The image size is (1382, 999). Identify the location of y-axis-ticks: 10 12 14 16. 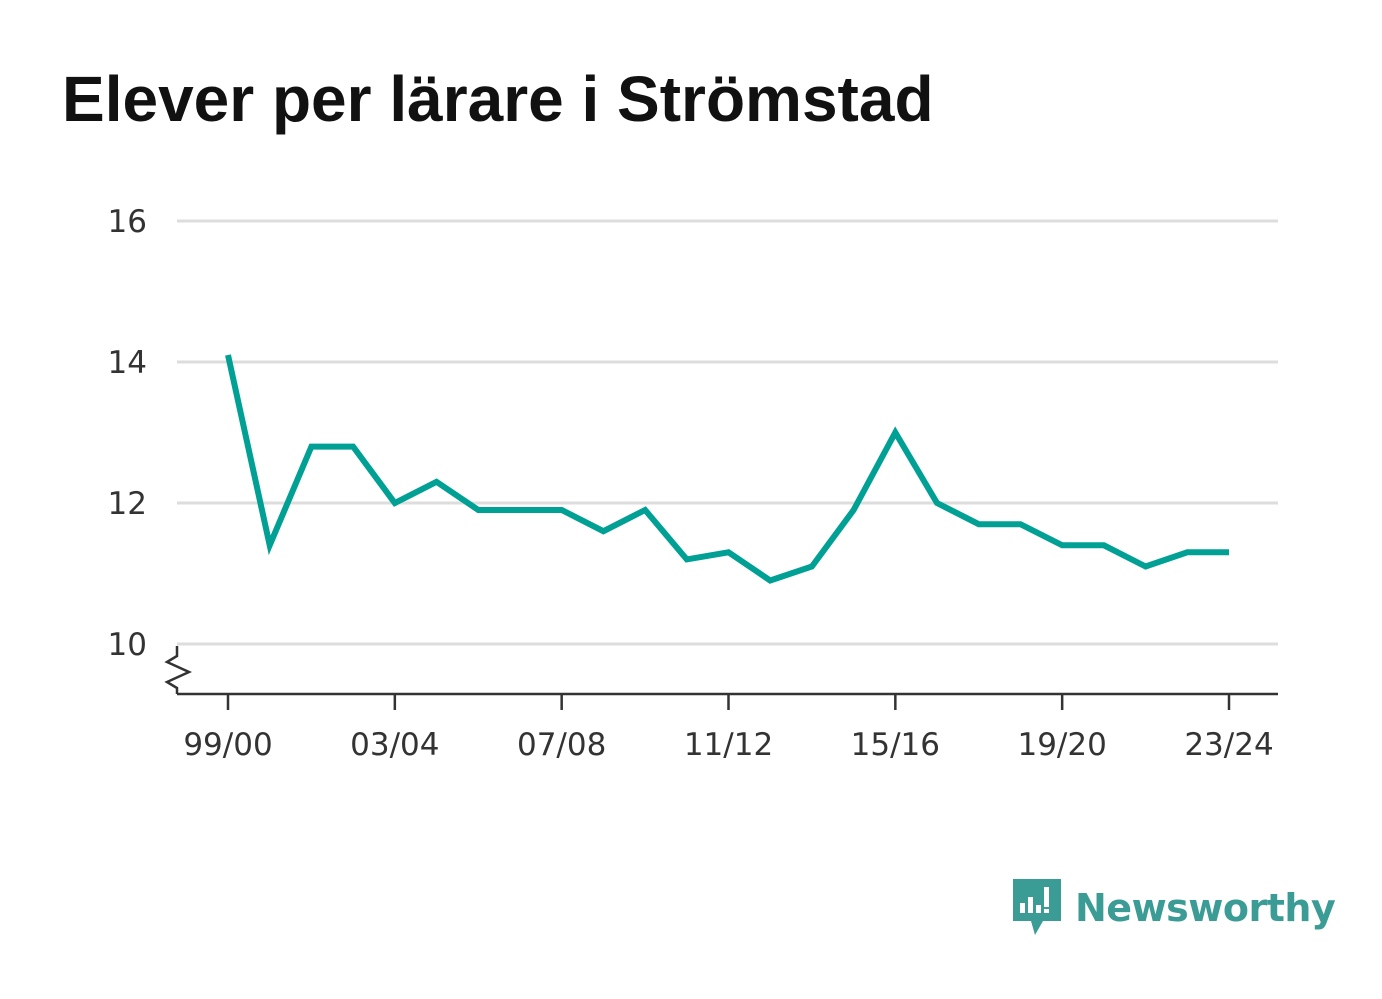
(127, 433).